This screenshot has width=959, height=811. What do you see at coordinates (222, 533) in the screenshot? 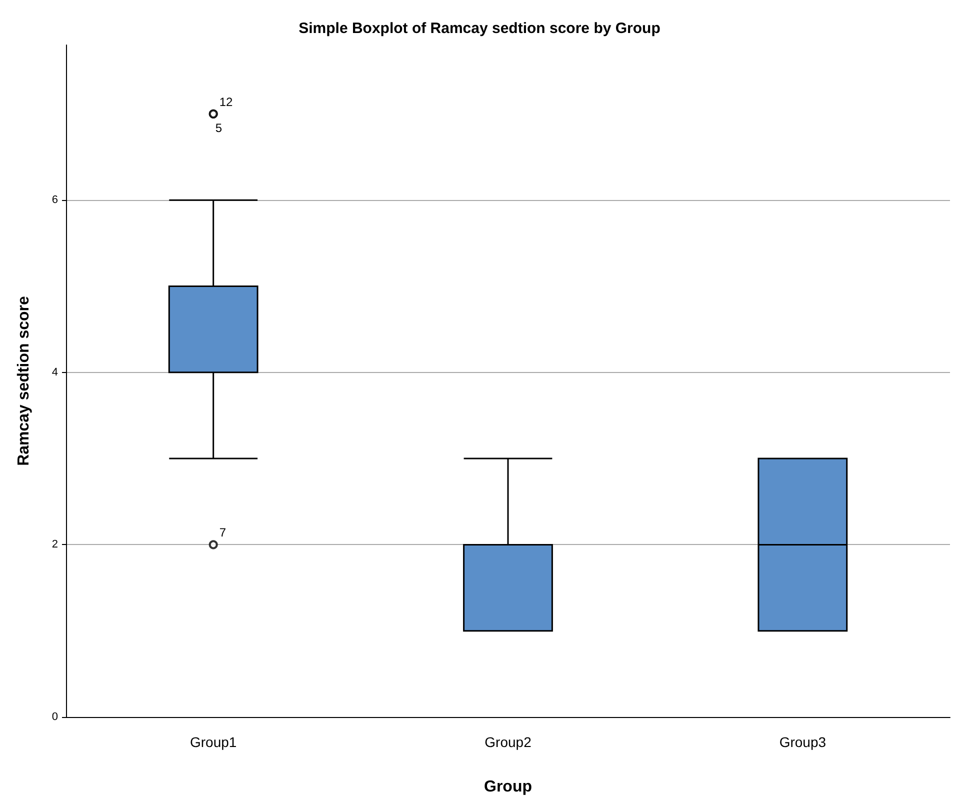
I see `annotation: 7` at bounding box center [222, 533].